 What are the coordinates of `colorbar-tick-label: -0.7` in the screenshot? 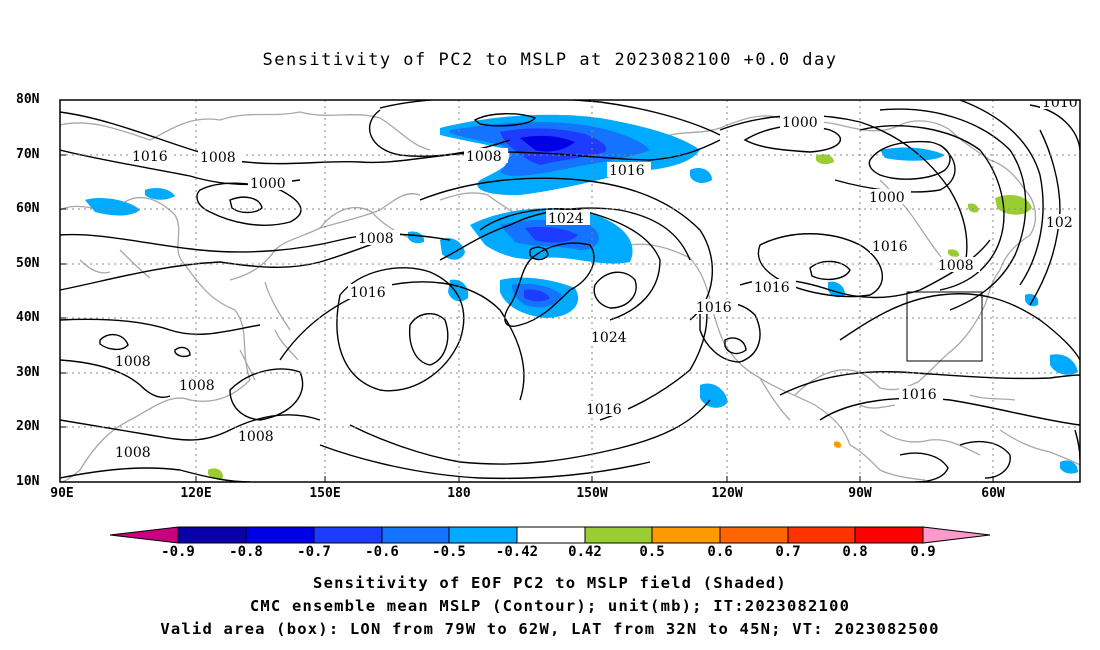 It's located at (314, 552).